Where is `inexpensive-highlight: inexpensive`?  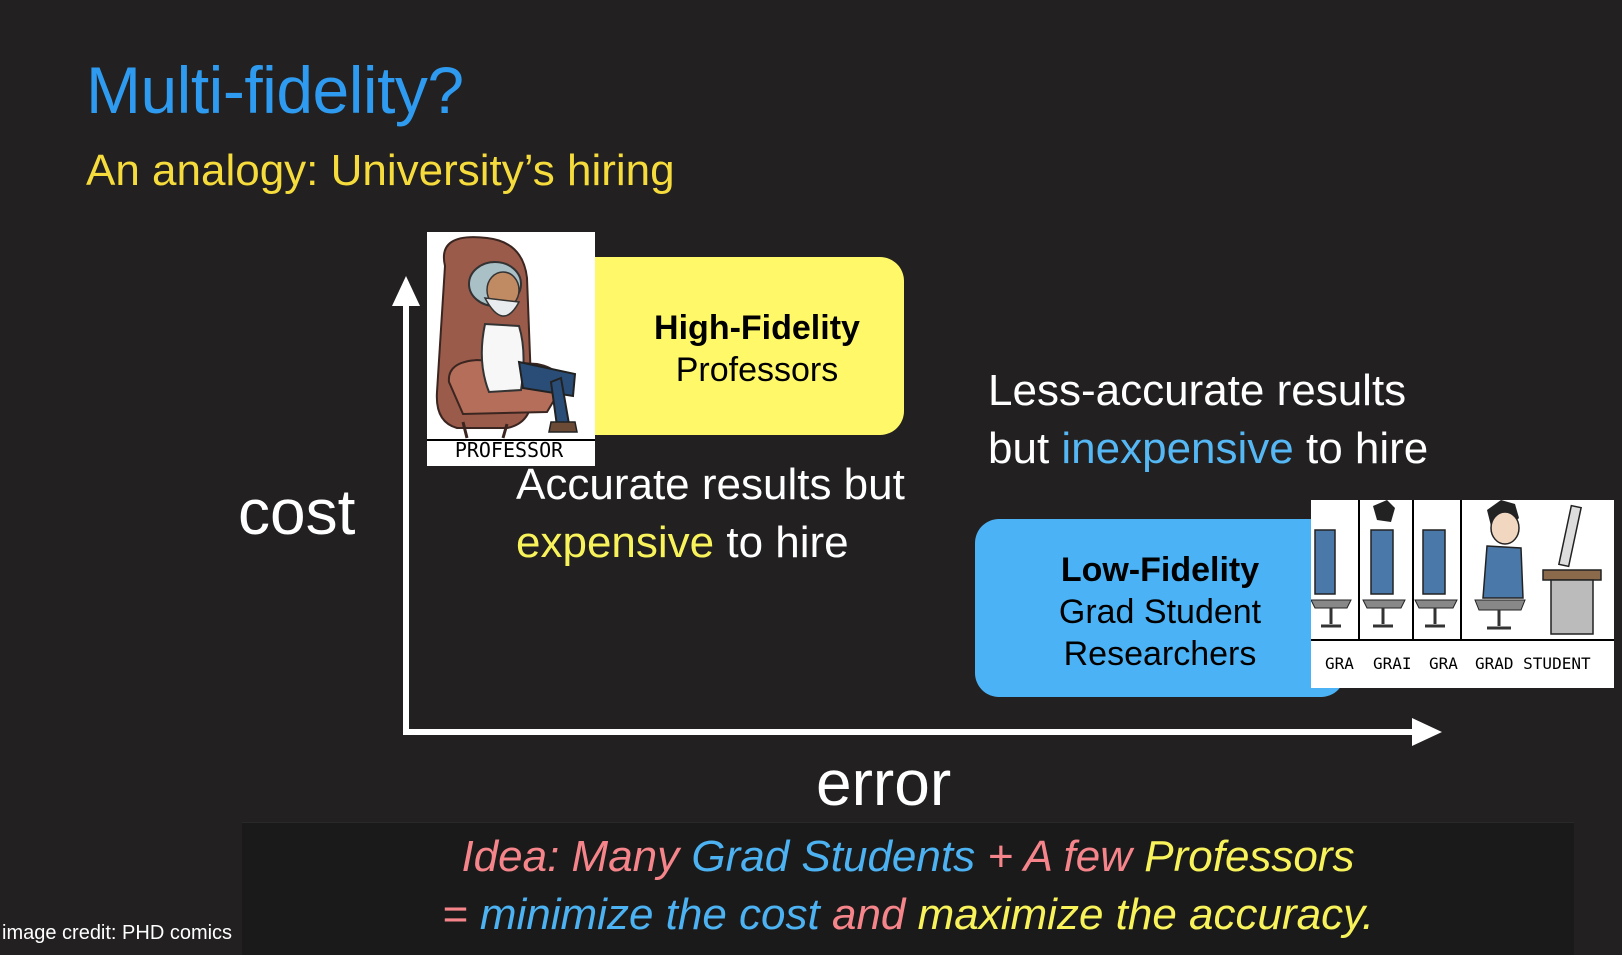
inexpensive-highlight: inexpensive is located at coordinates (1177, 448).